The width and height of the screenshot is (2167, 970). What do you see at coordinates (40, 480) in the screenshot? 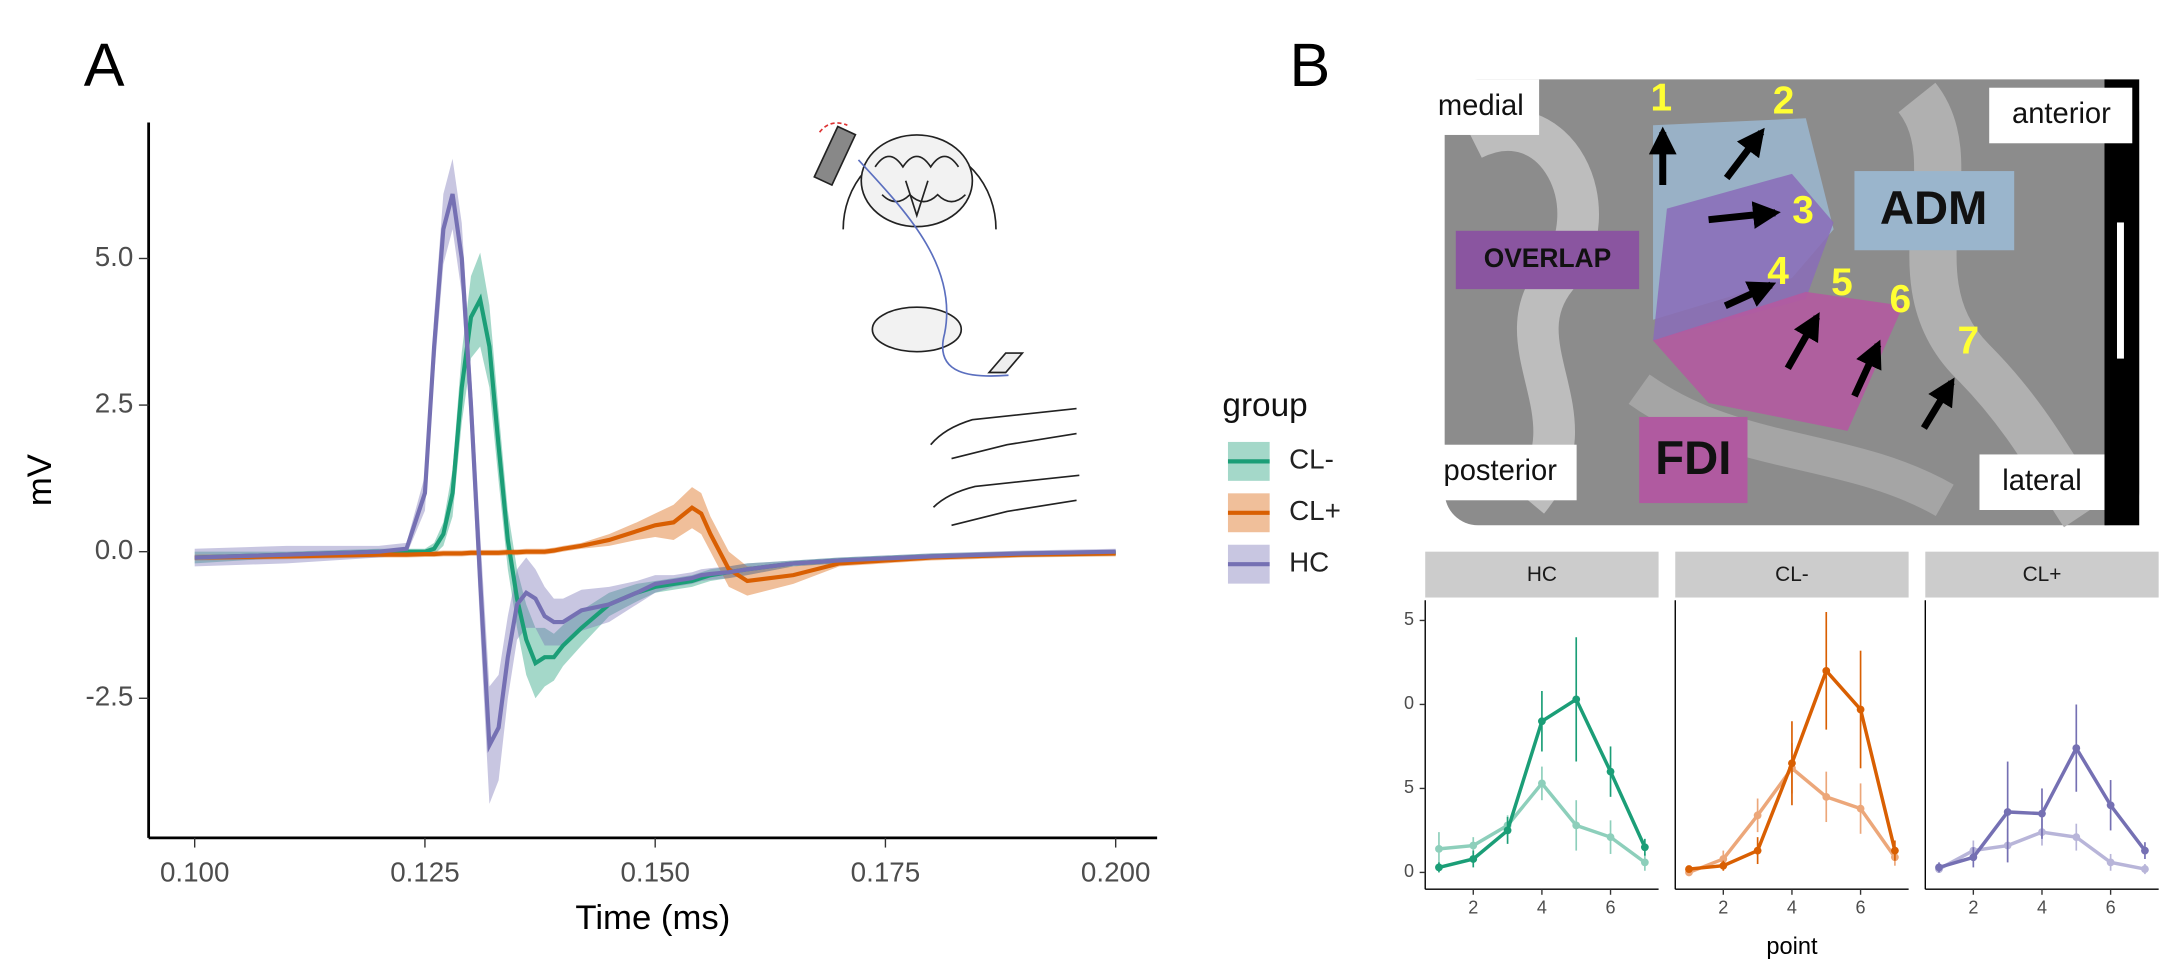
I see `y-axis-title: mV` at bounding box center [40, 480].